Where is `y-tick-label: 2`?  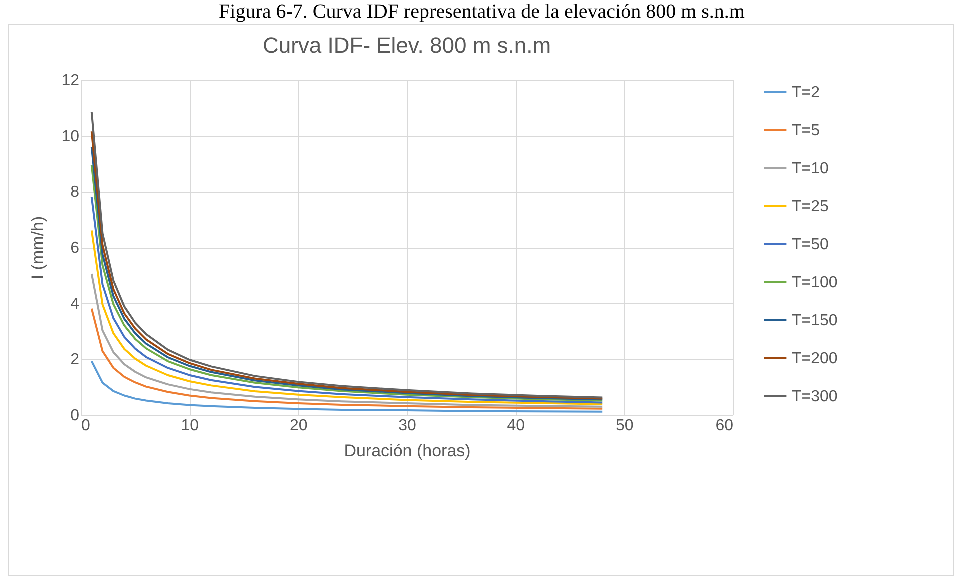 y-tick-label: 2 is located at coordinates (75, 360).